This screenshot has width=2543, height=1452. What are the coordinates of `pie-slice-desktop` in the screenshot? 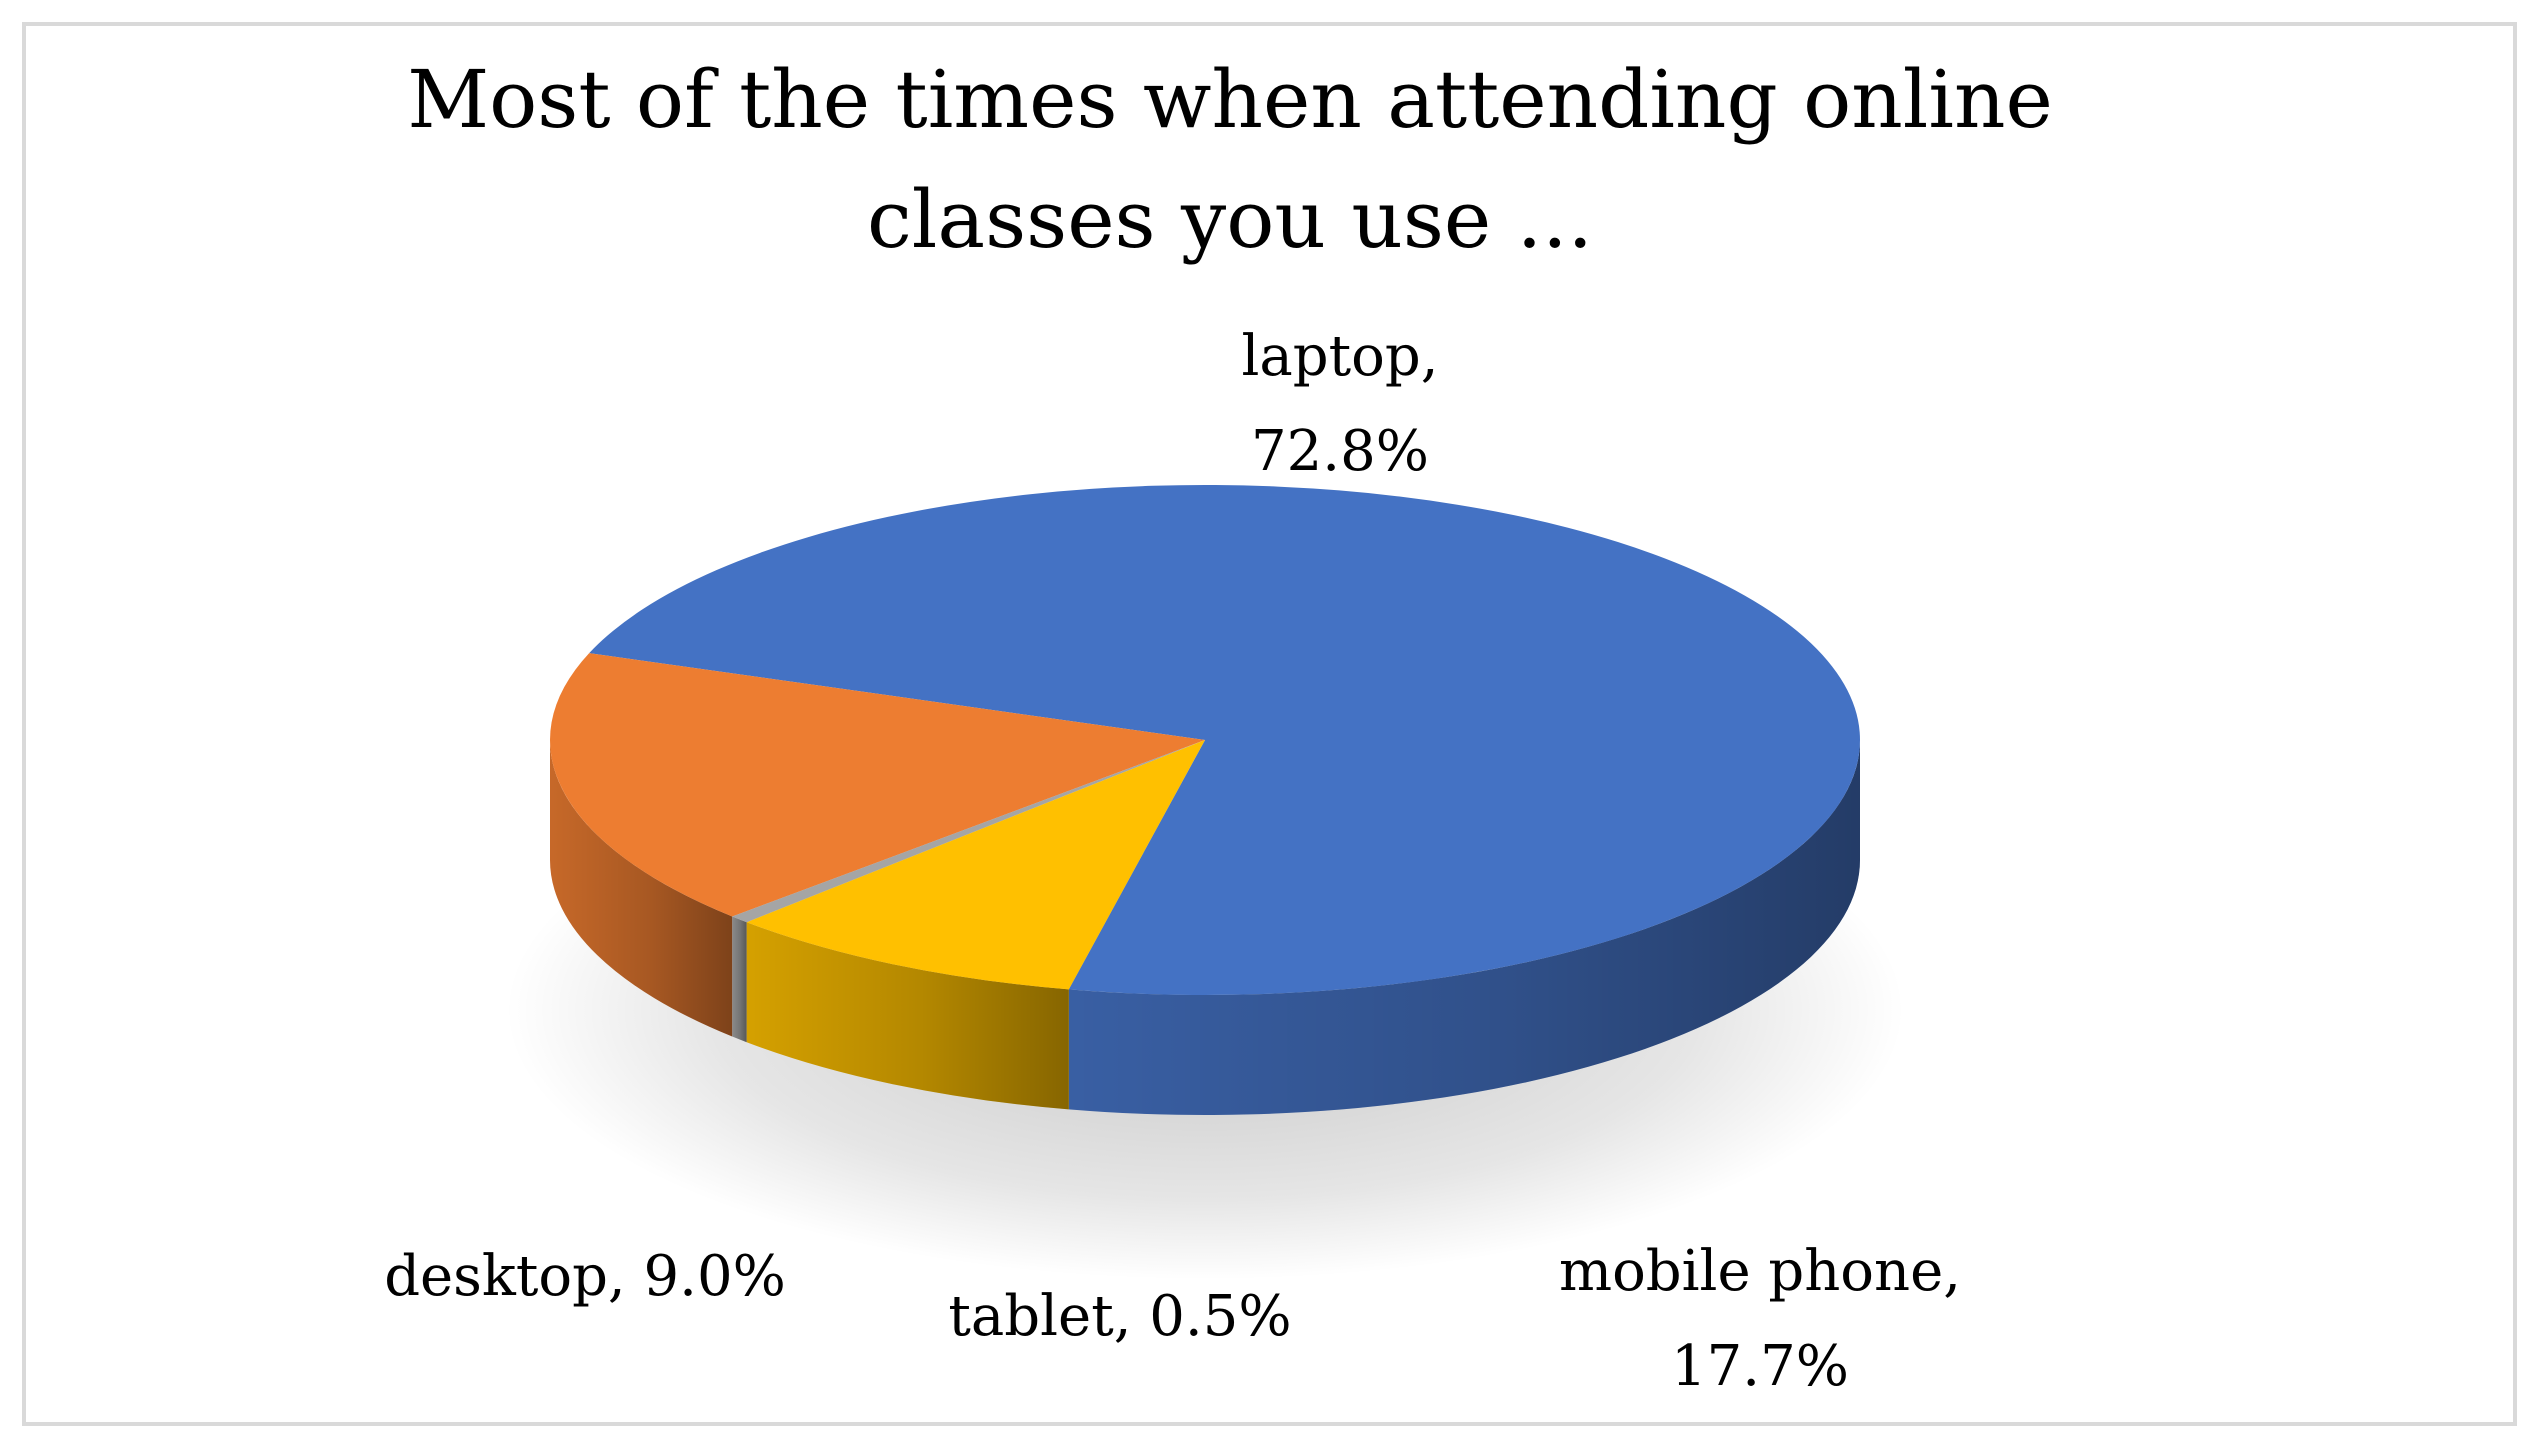 It's located at (975, 865).